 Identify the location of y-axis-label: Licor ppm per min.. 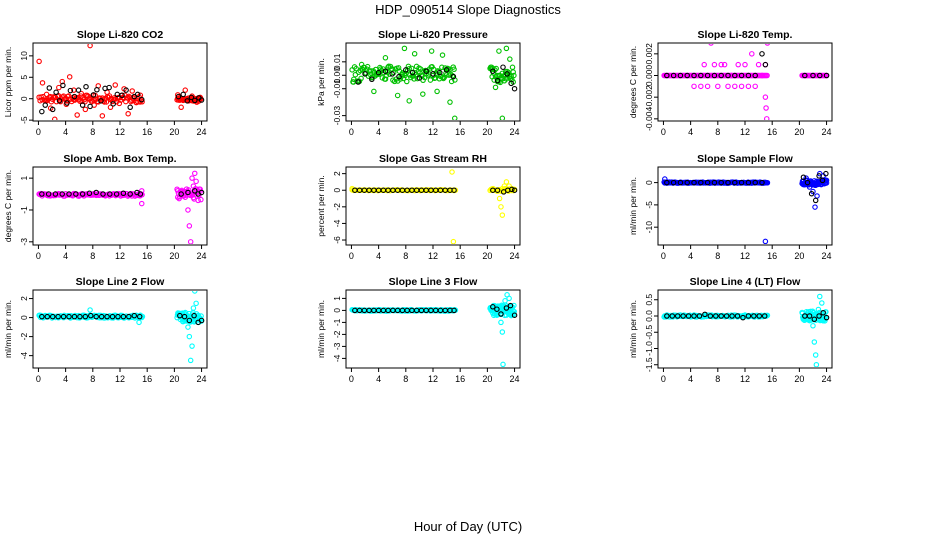
(8, 82).